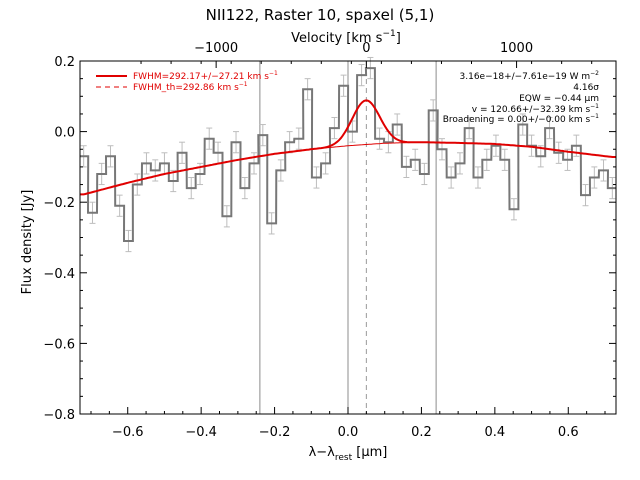 The height and width of the screenshot is (480, 640). Describe the element at coordinates (64, 133) in the screenshot. I see `y-tick-label: 0.0` at that location.